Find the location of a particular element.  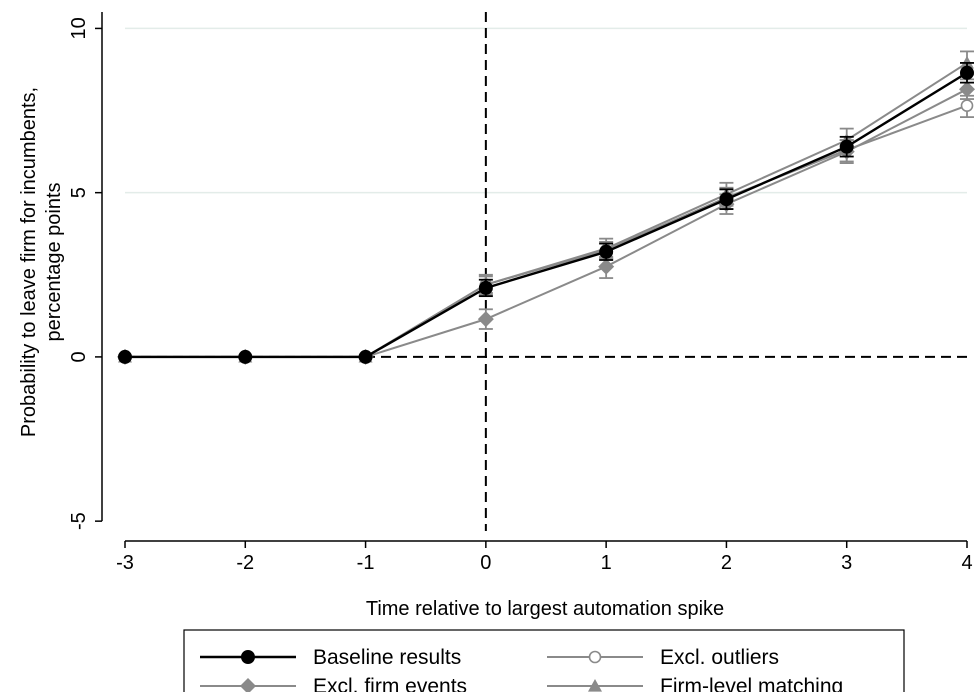

y-tick-label: 5 is located at coordinates (79, 192).